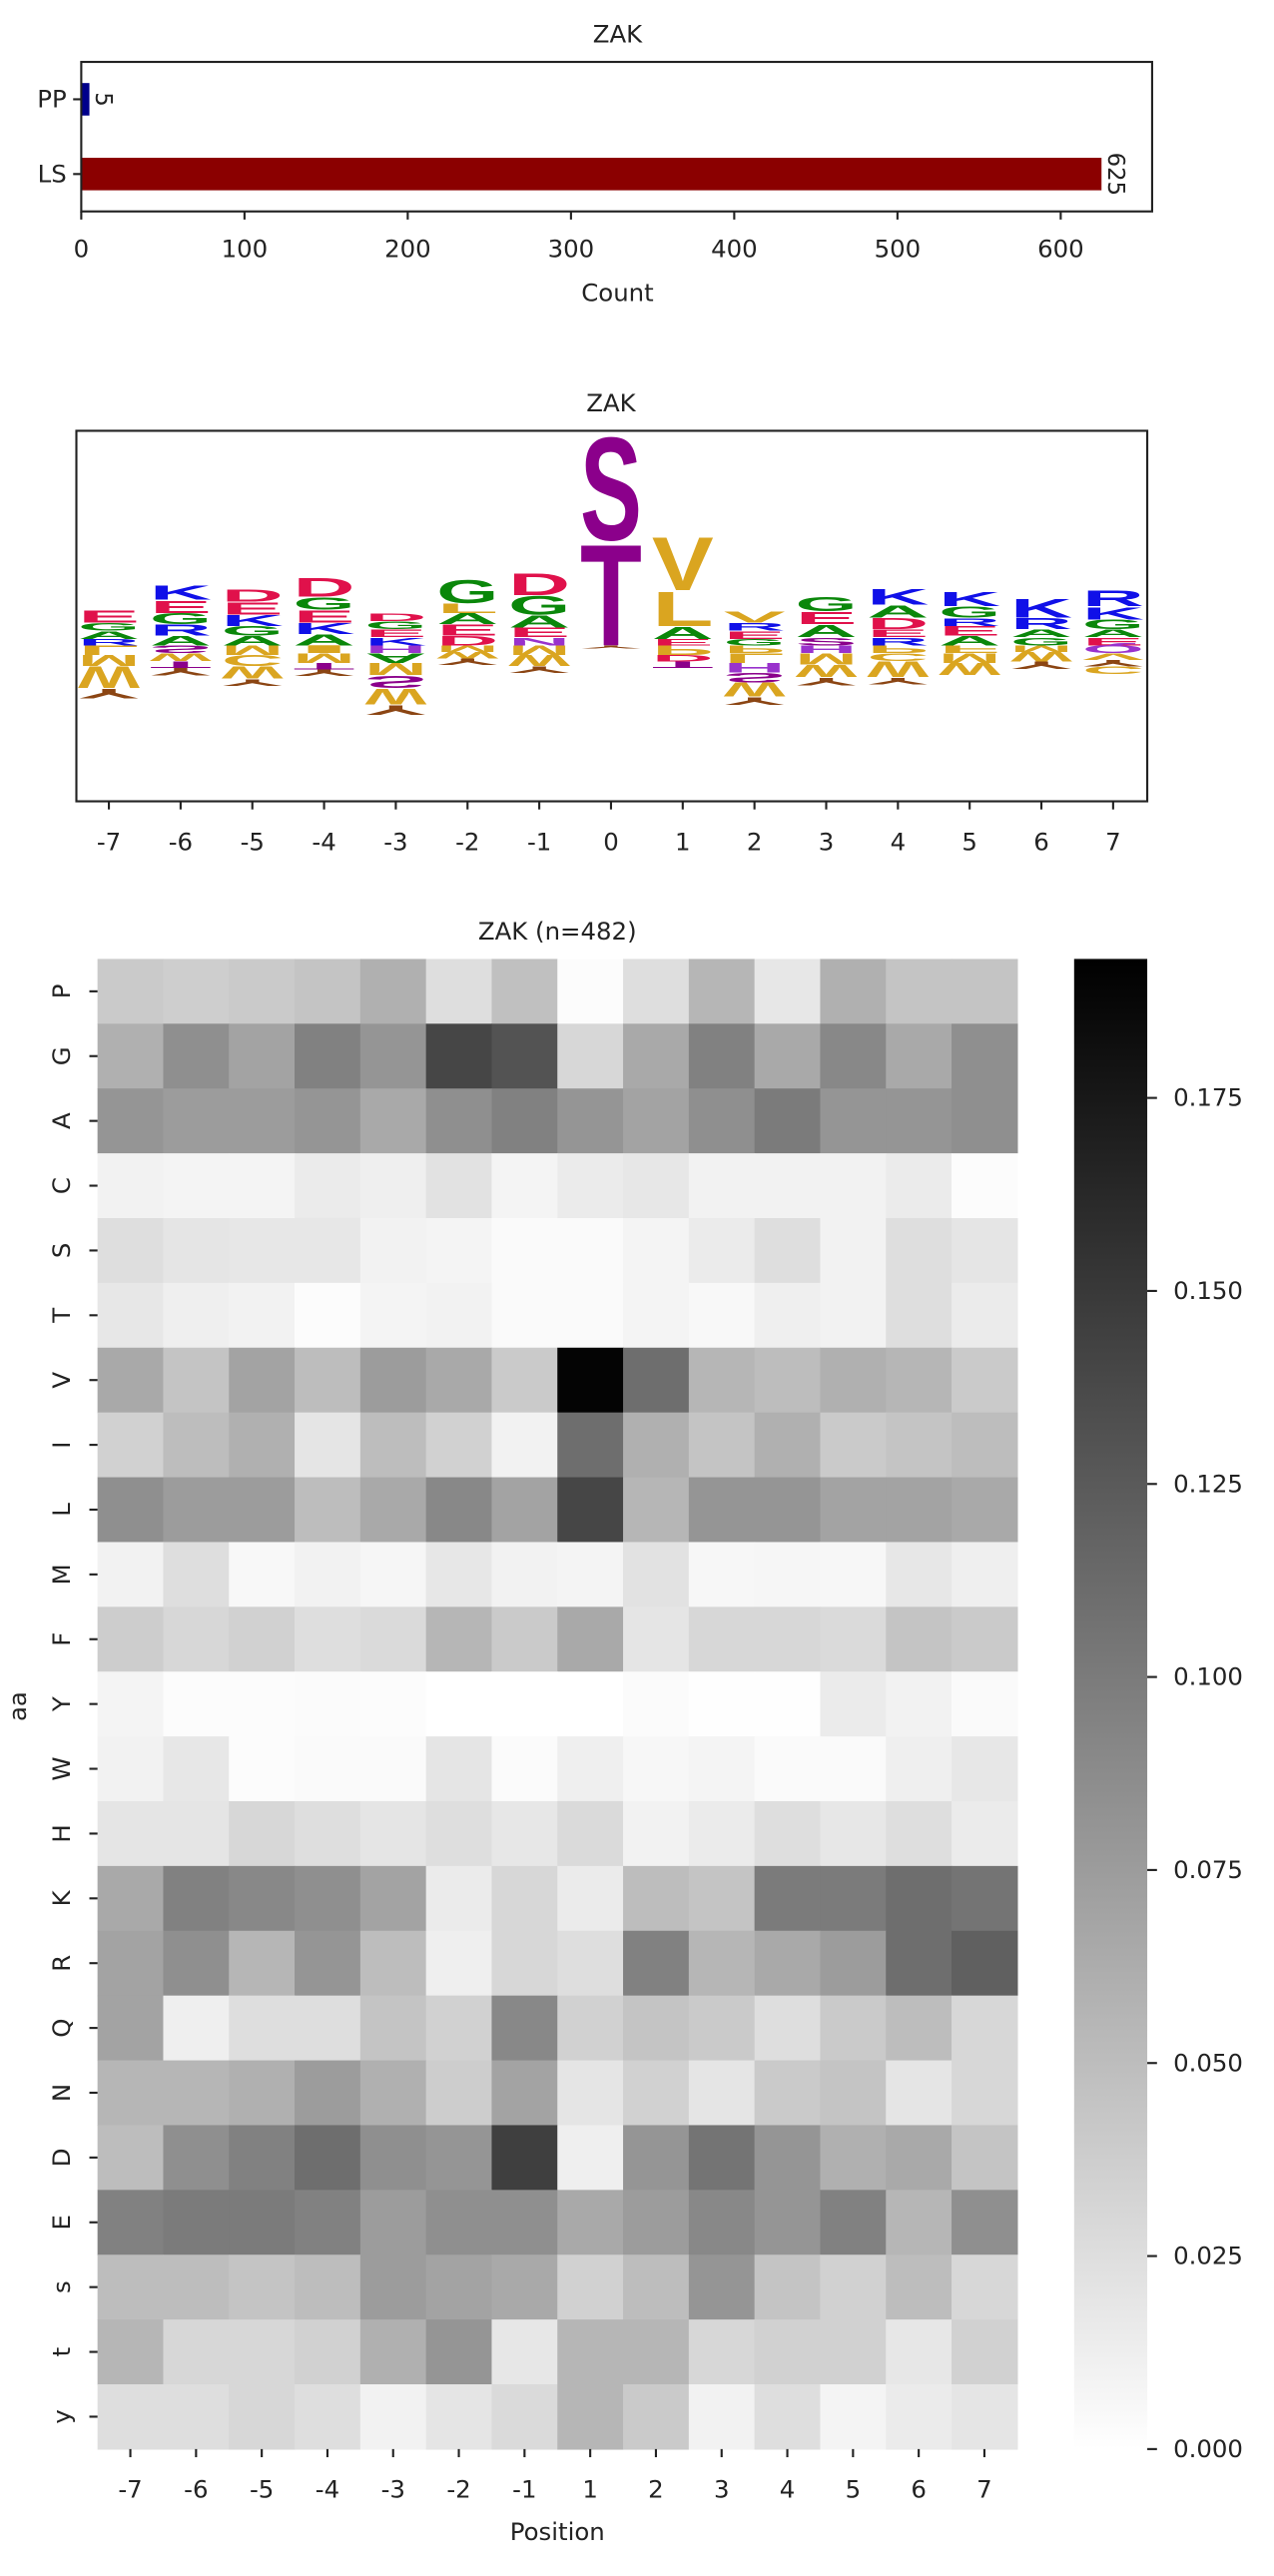 The image size is (1274, 2576). Describe the element at coordinates (1110, 1704) in the screenshot. I see `colorbar` at that location.